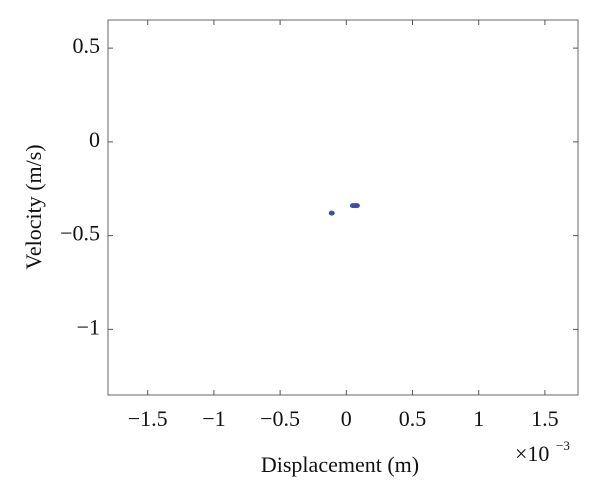 Image resolution: width=600 pixels, height=502 pixels. What do you see at coordinates (478, 418) in the screenshot?
I see `x-tick-label: 1` at bounding box center [478, 418].